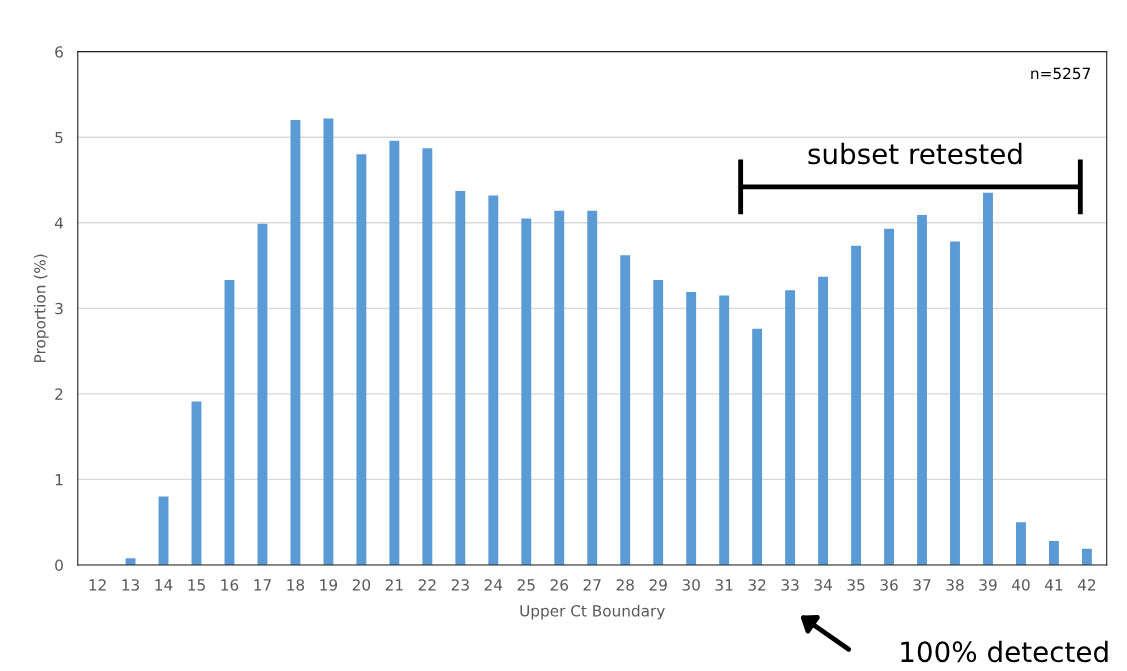 This screenshot has height=671, width=1127. Describe the element at coordinates (757, 585) in the screenshot. I see `x-tick-label: 32` at that location.